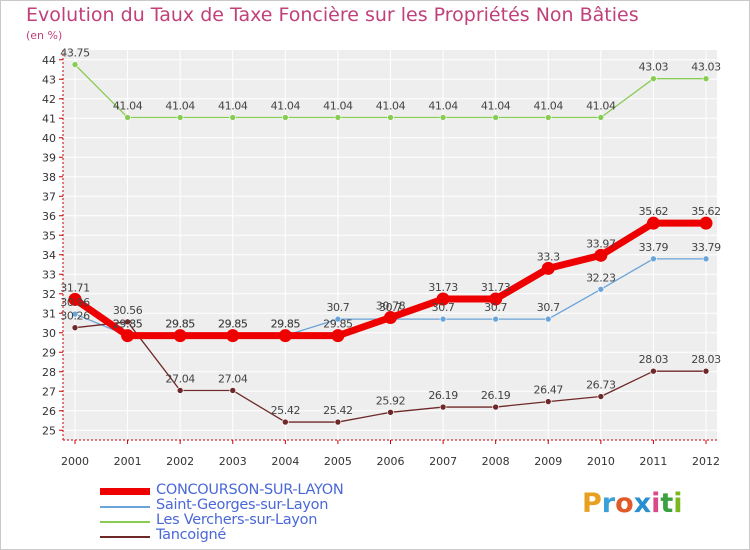 This screenshot has height=550, width=750. Describe the element at coordinates (49, 99) in the screenshot. I see `y-tick-label: 42` at that location.